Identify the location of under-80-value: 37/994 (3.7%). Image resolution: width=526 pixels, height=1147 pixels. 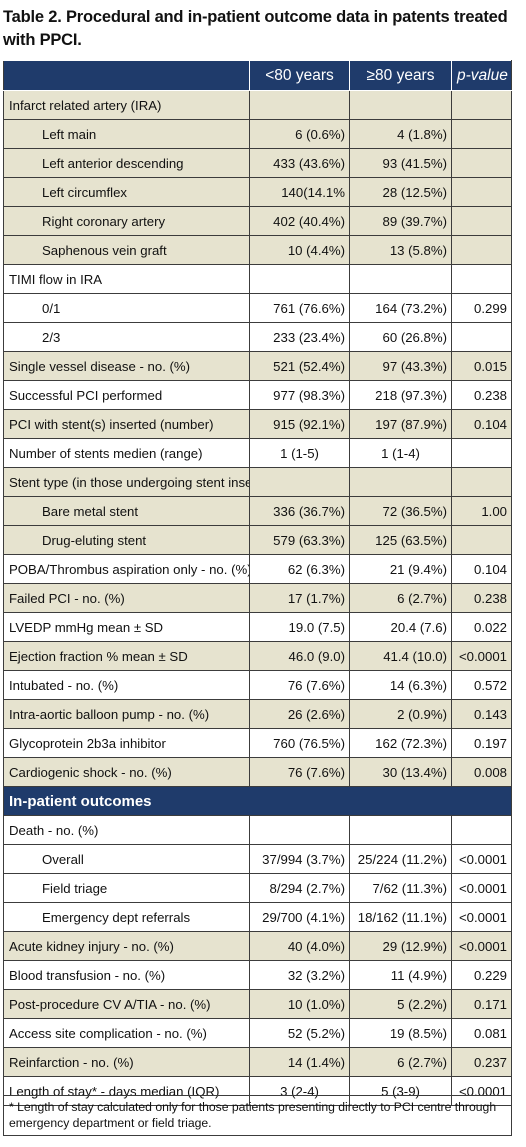
(299, 859).